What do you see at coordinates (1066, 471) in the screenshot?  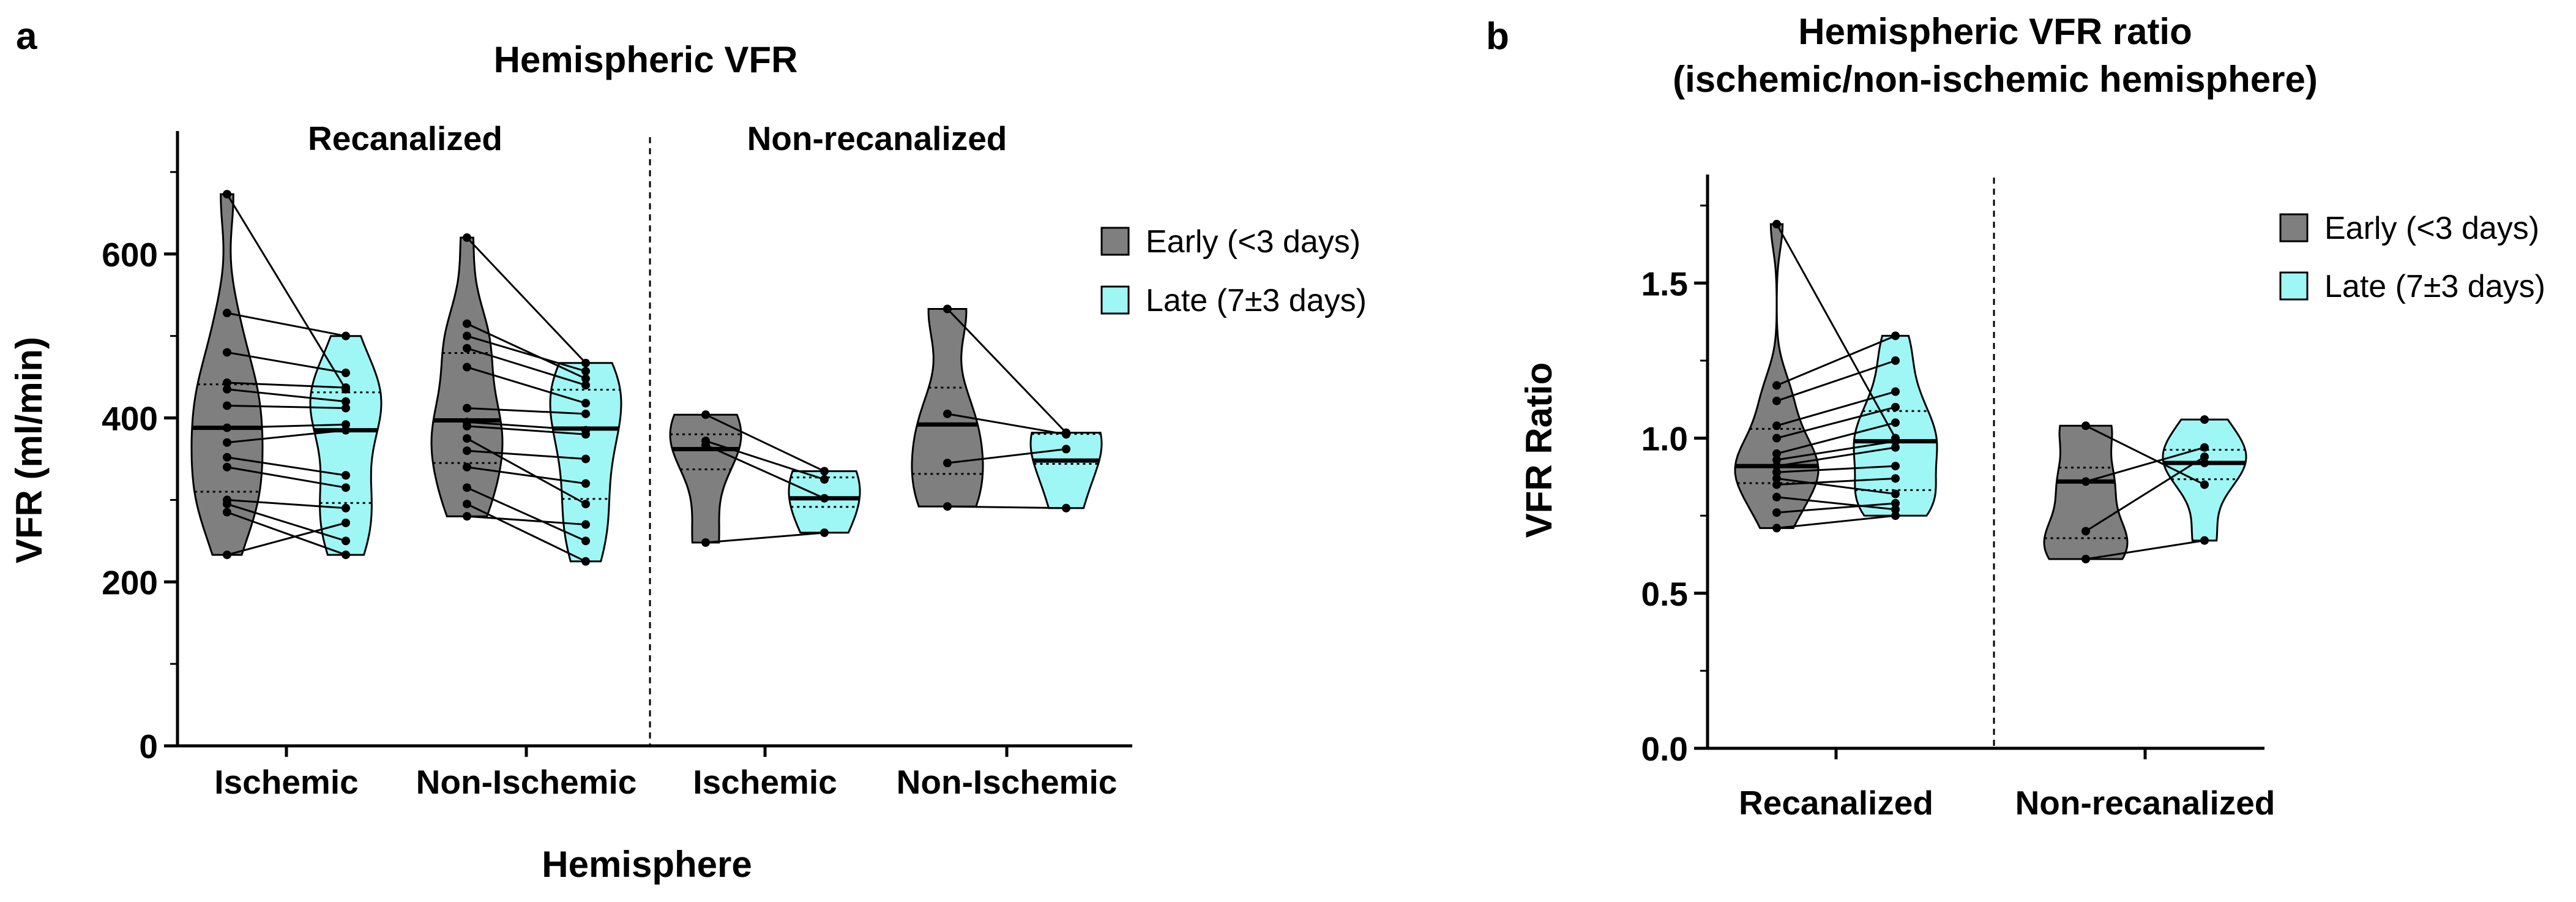 I see `violin-late` at bounding box center [1066, 471].